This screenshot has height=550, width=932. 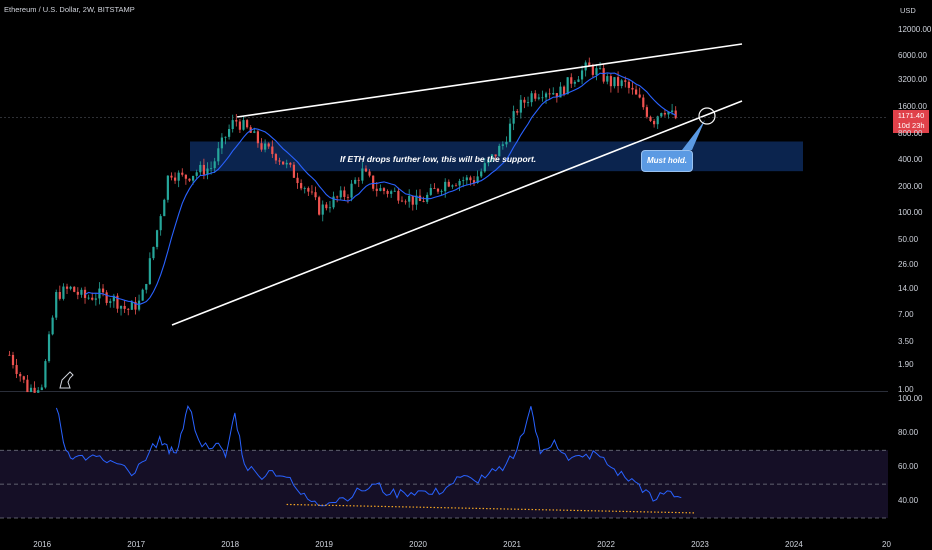 I want to click on chart-title: Ethereum / U.S. Dollar, 2W, BITSTAMP, so click(x=69, y=9).